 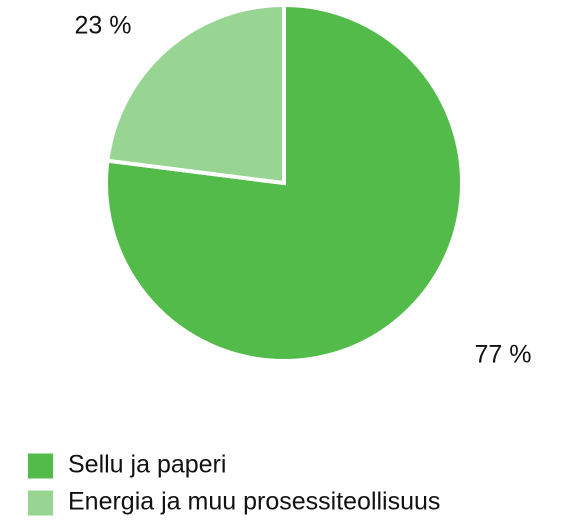 I want to click on data-label: 23 %, so click(x=103, y=26).